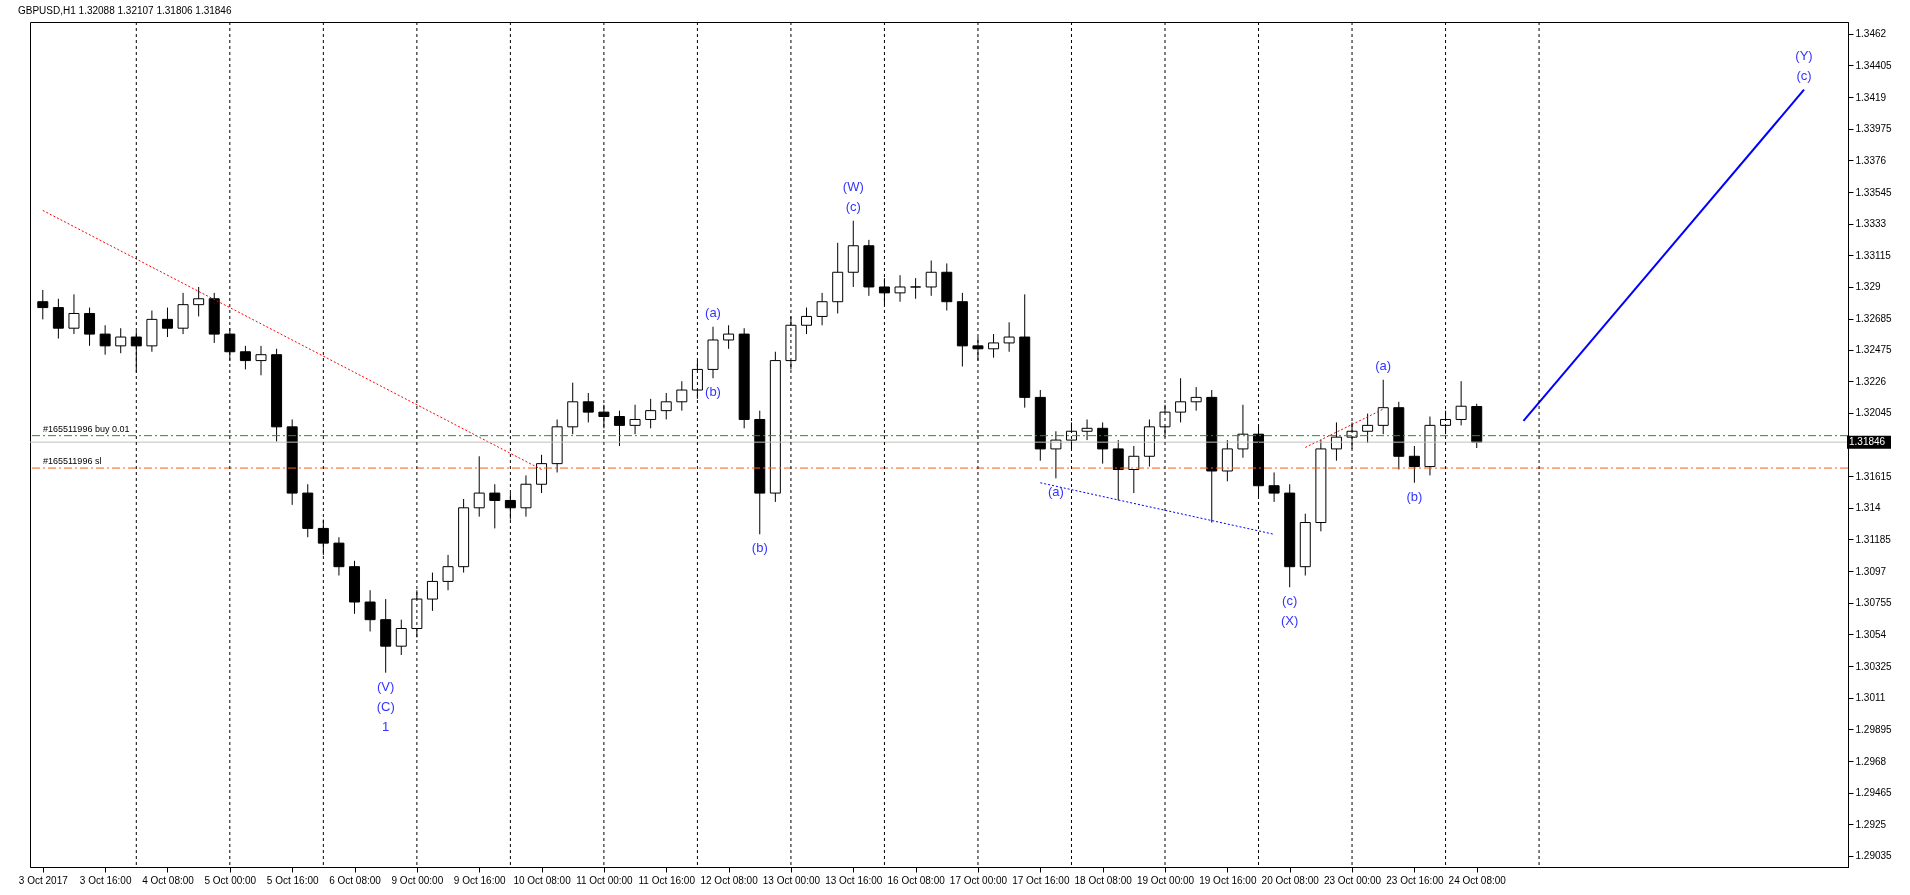  What do you see at coordinates (1414, 496) in the screenshot?
I see `annotation: (b)` at bounding box center [1414, 496].